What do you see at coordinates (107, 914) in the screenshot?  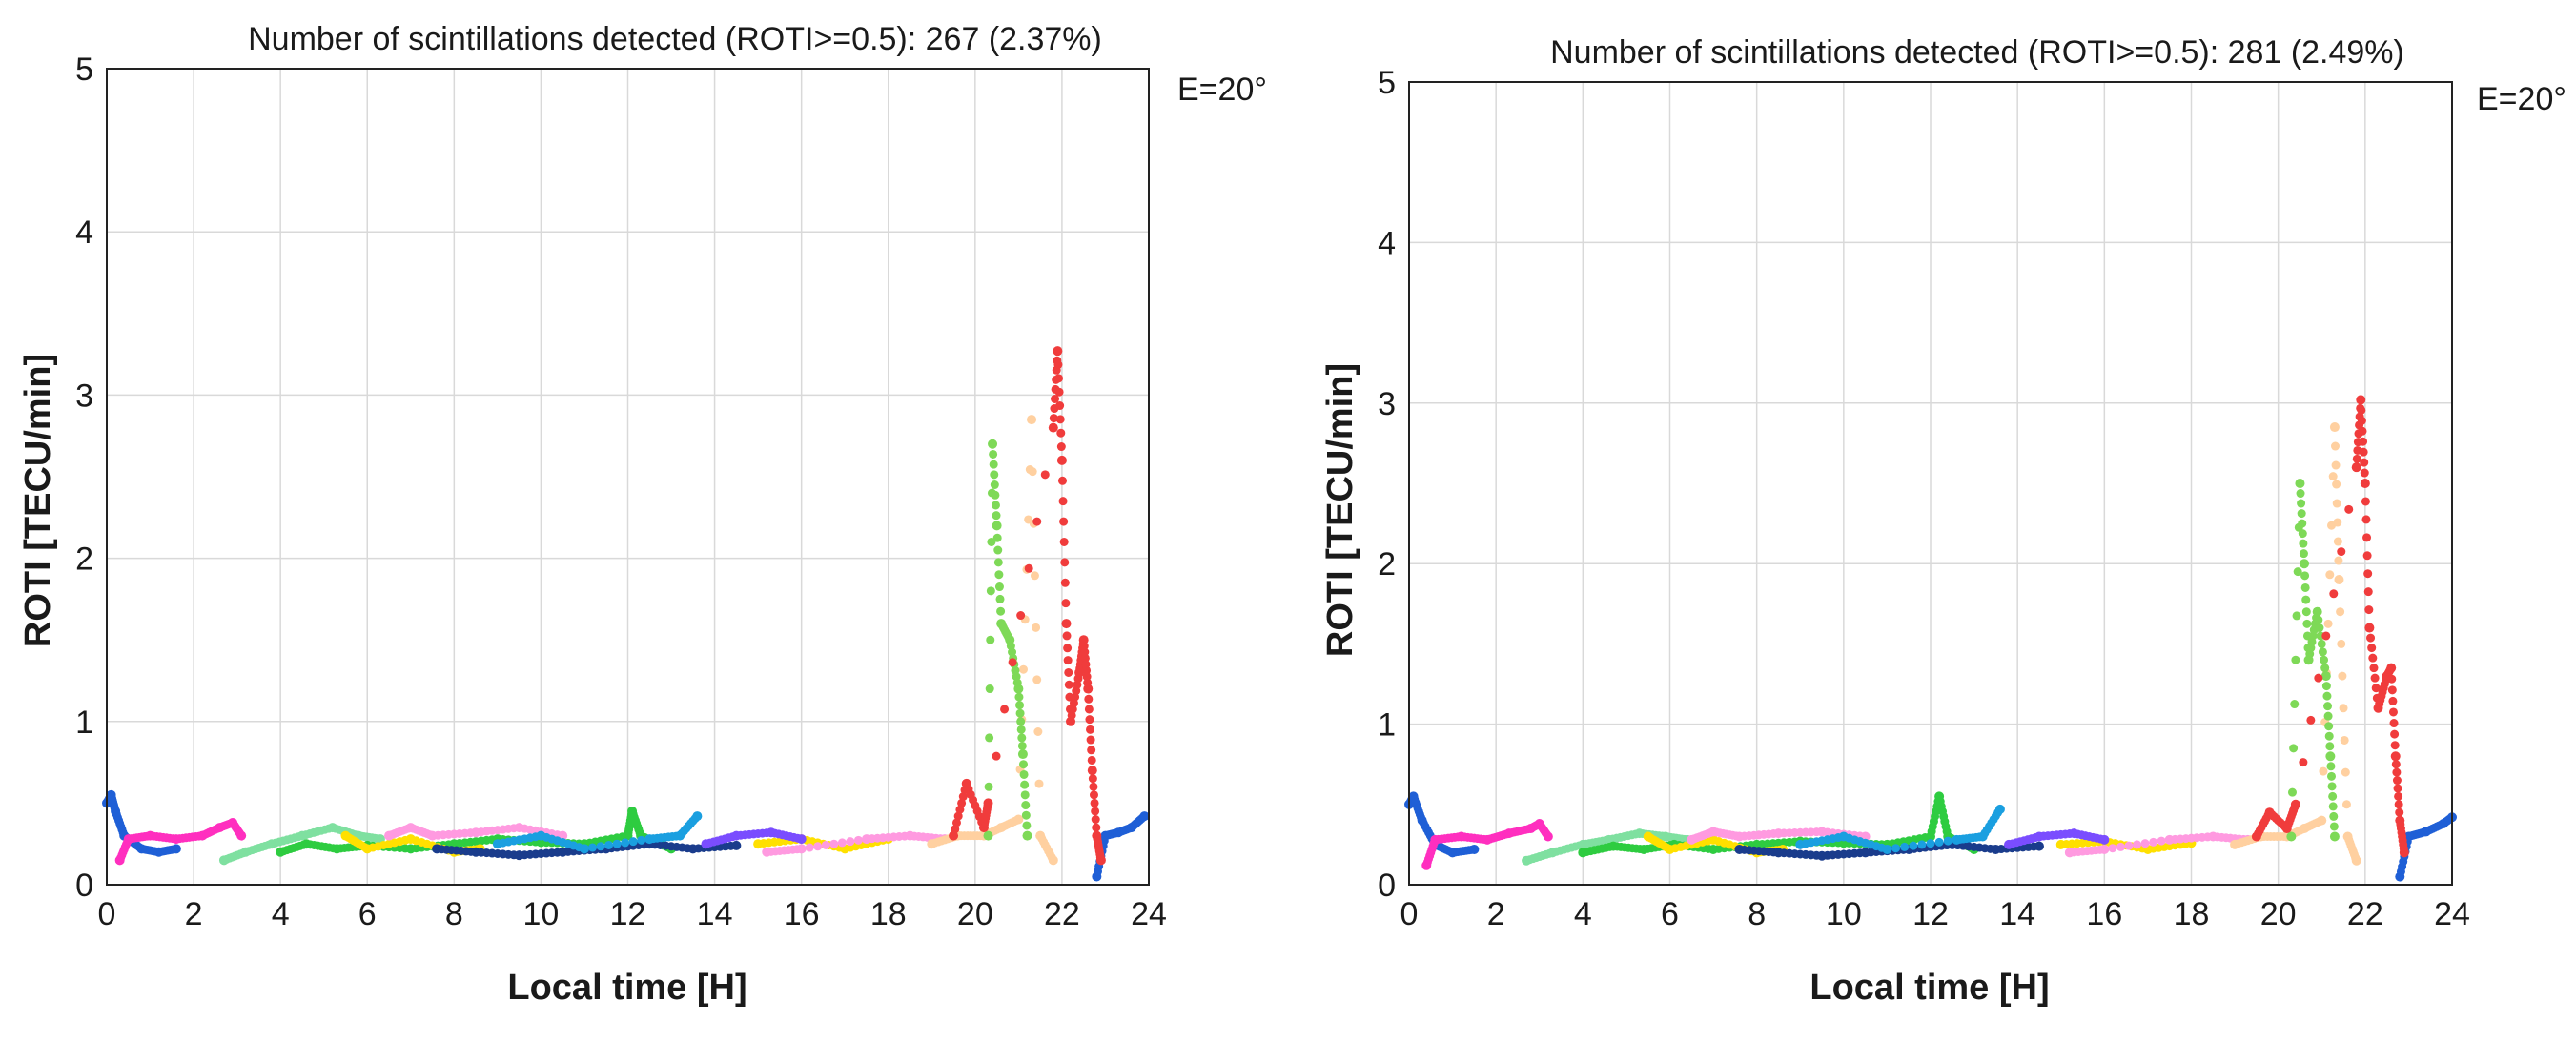 I see `x-tick-label: 0` at bounding box center [107, 914].